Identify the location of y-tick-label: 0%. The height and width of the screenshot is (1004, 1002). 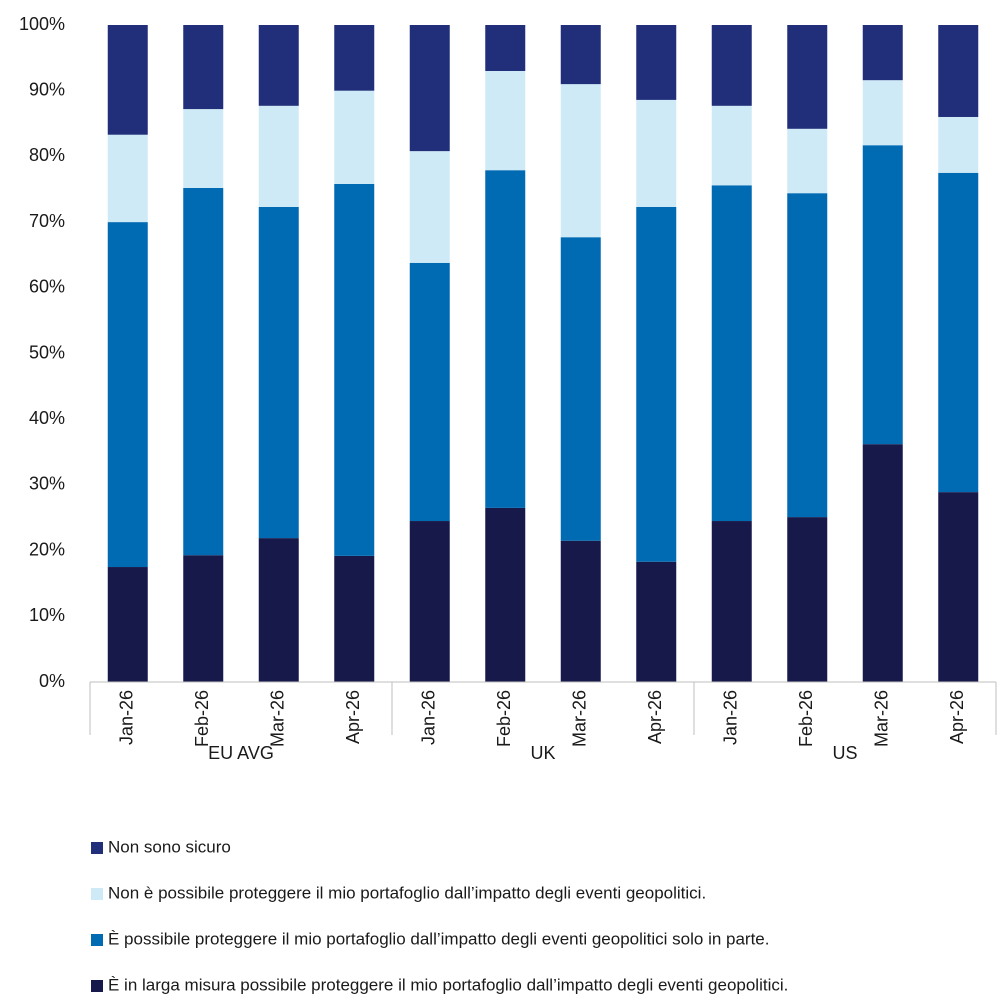
(52, 681).